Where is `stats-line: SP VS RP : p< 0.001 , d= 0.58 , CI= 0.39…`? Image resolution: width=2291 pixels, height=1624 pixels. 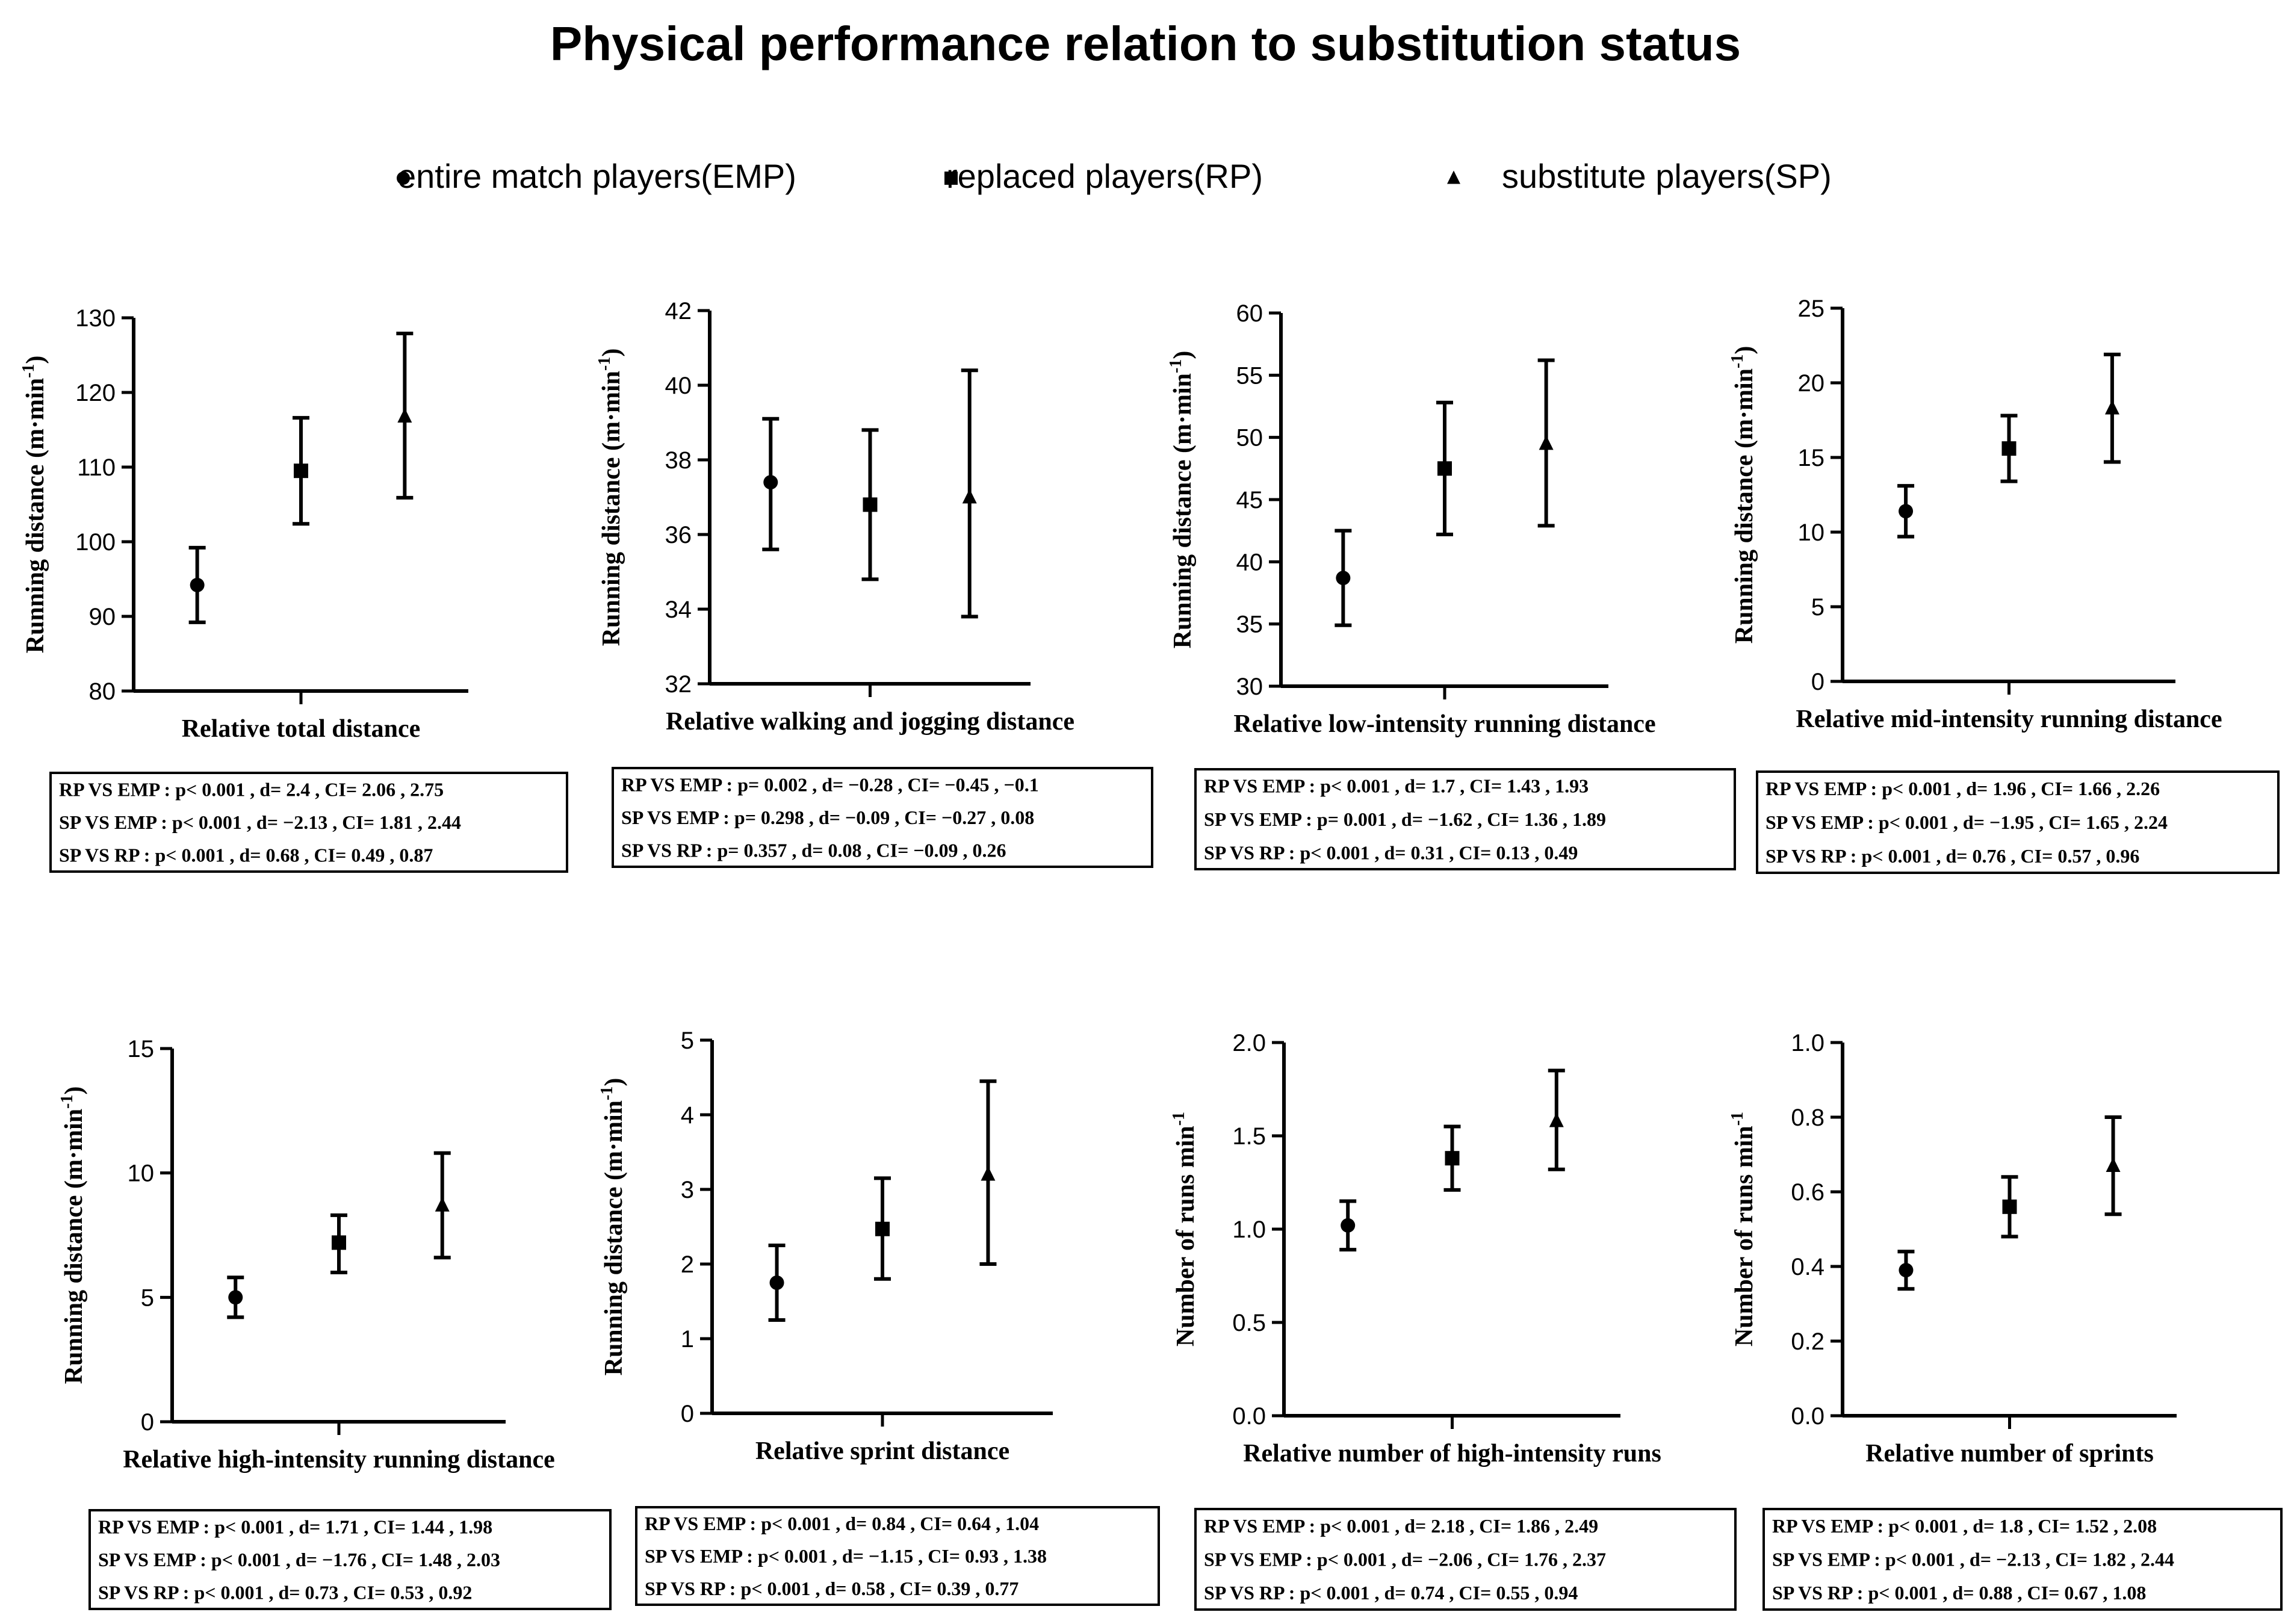 stats-line: SP VS RP : p< 0.001 , d= 0.58 , CI= 0.39… is located at coordinates (831, 1589).